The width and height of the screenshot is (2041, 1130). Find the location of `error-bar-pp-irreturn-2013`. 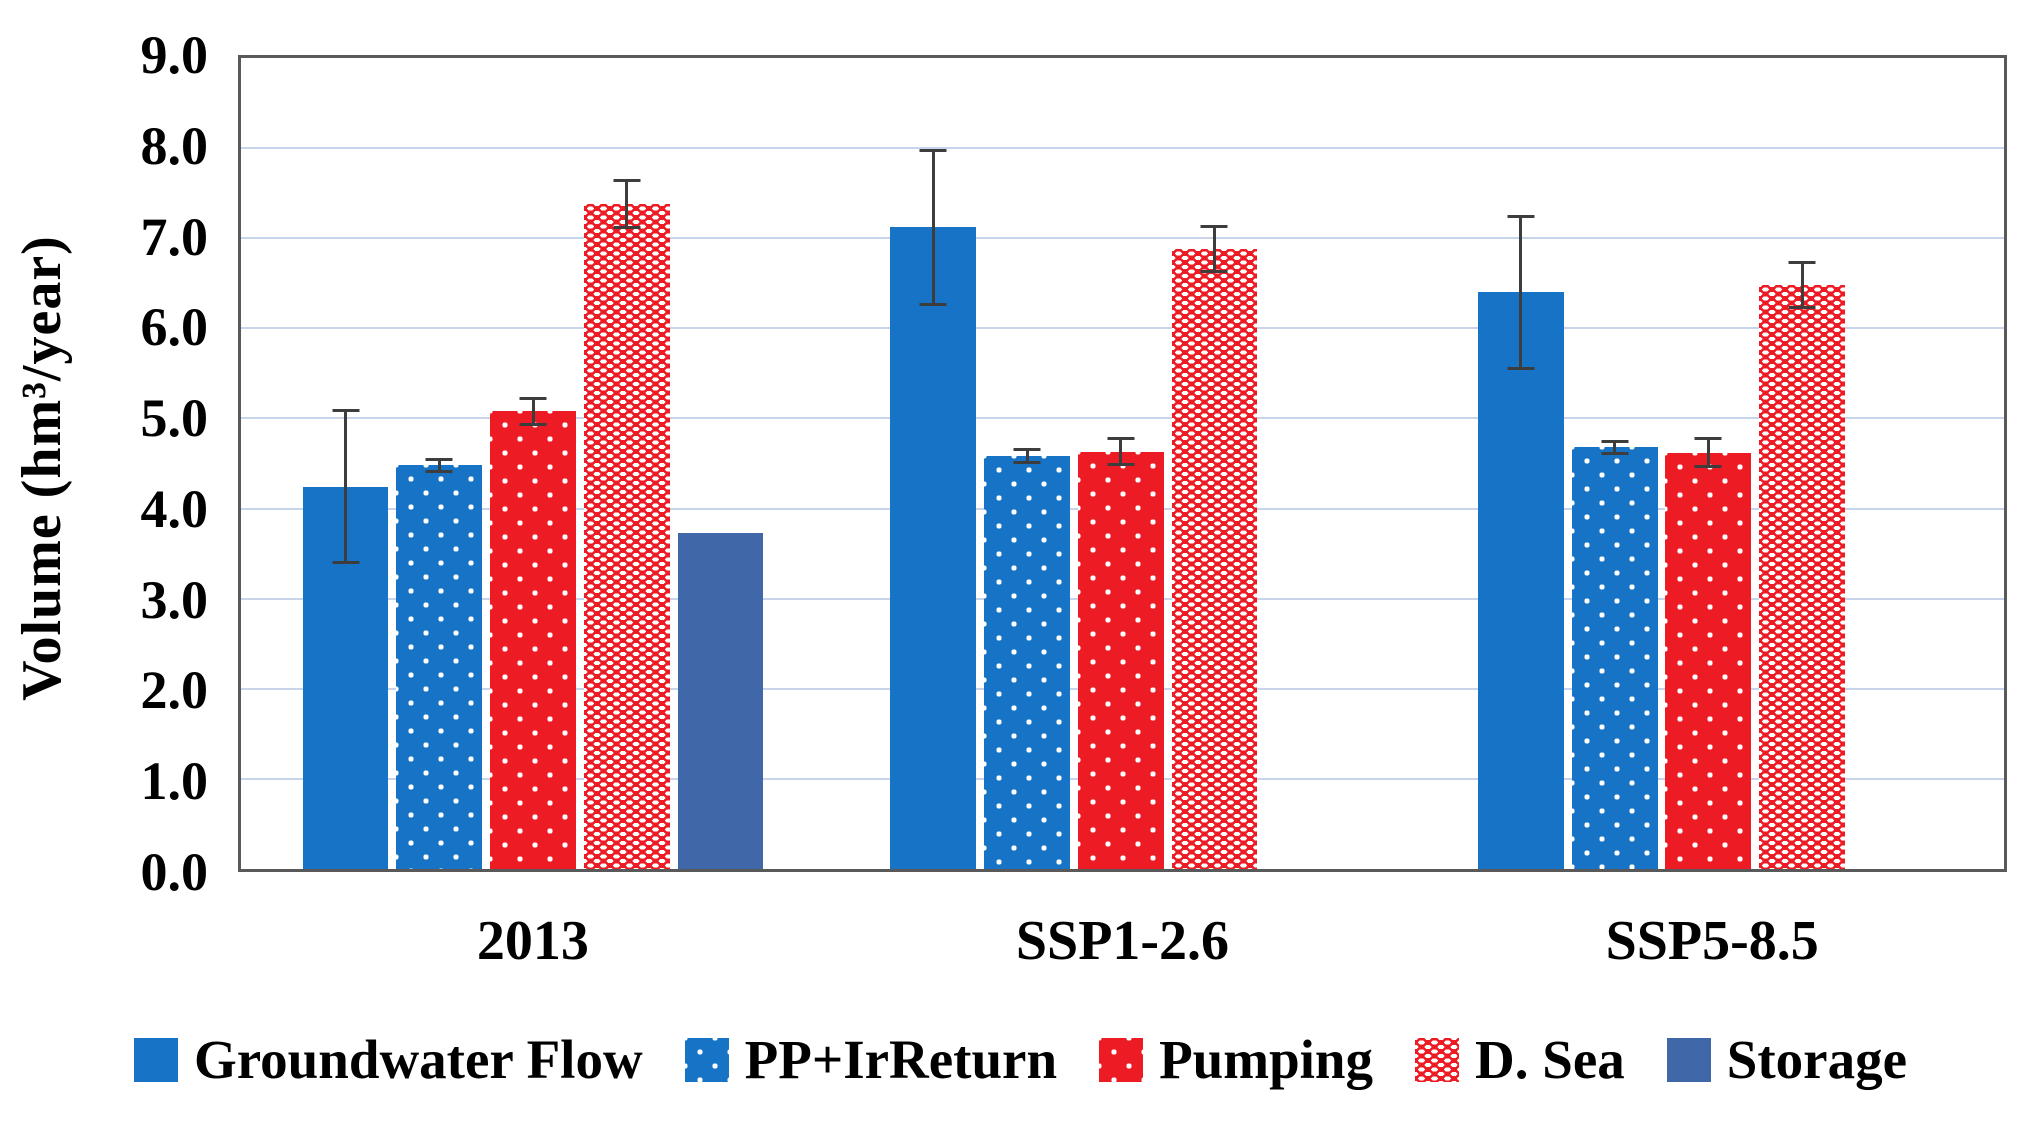

error-bar-pp-irreturn-2013 is located at coordinates (439, 465).